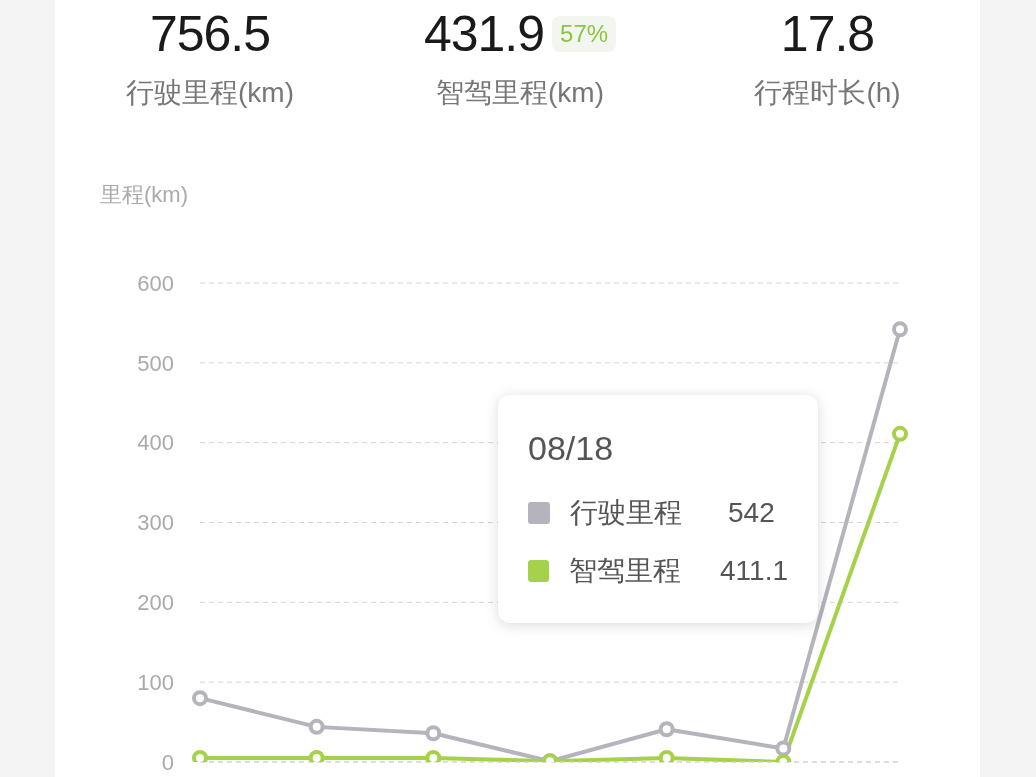 Image resolution: width=1036 pixels, height=777 pixels. Describe the element at coordinates (754, 571) in the screenshot. I see `annotation: 411.1` at that location.